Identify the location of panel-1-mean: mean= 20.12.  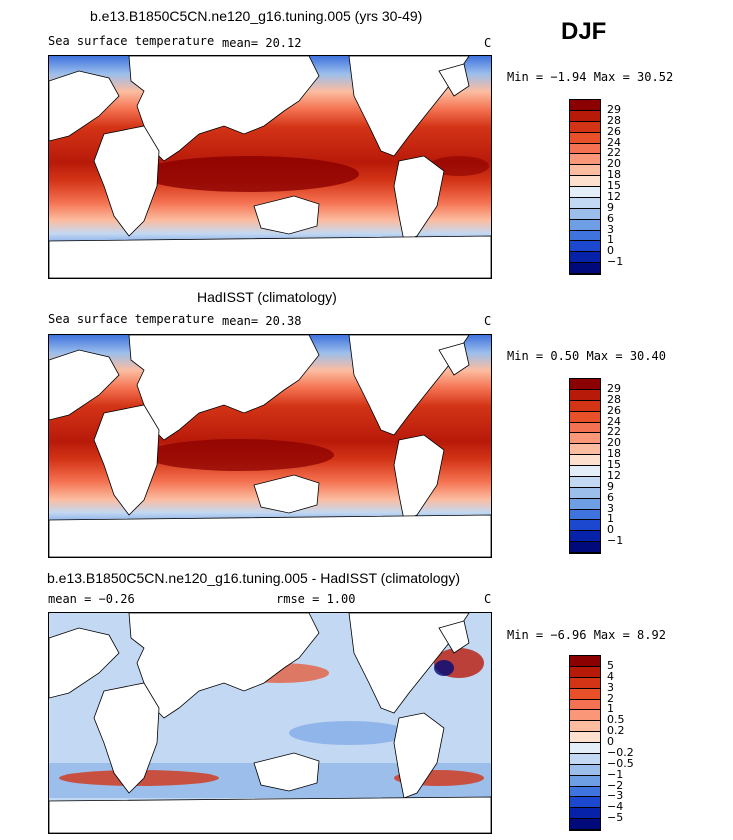
(262, 43).